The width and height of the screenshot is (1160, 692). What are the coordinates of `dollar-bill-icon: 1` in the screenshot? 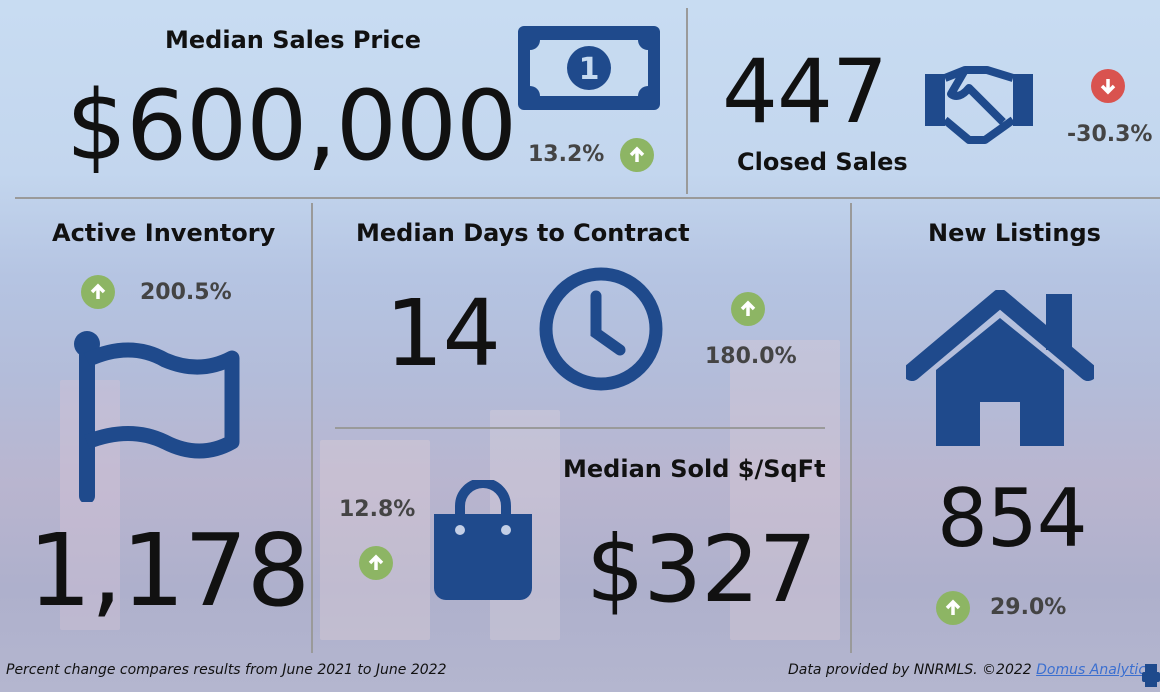 It's located at (589, 68).